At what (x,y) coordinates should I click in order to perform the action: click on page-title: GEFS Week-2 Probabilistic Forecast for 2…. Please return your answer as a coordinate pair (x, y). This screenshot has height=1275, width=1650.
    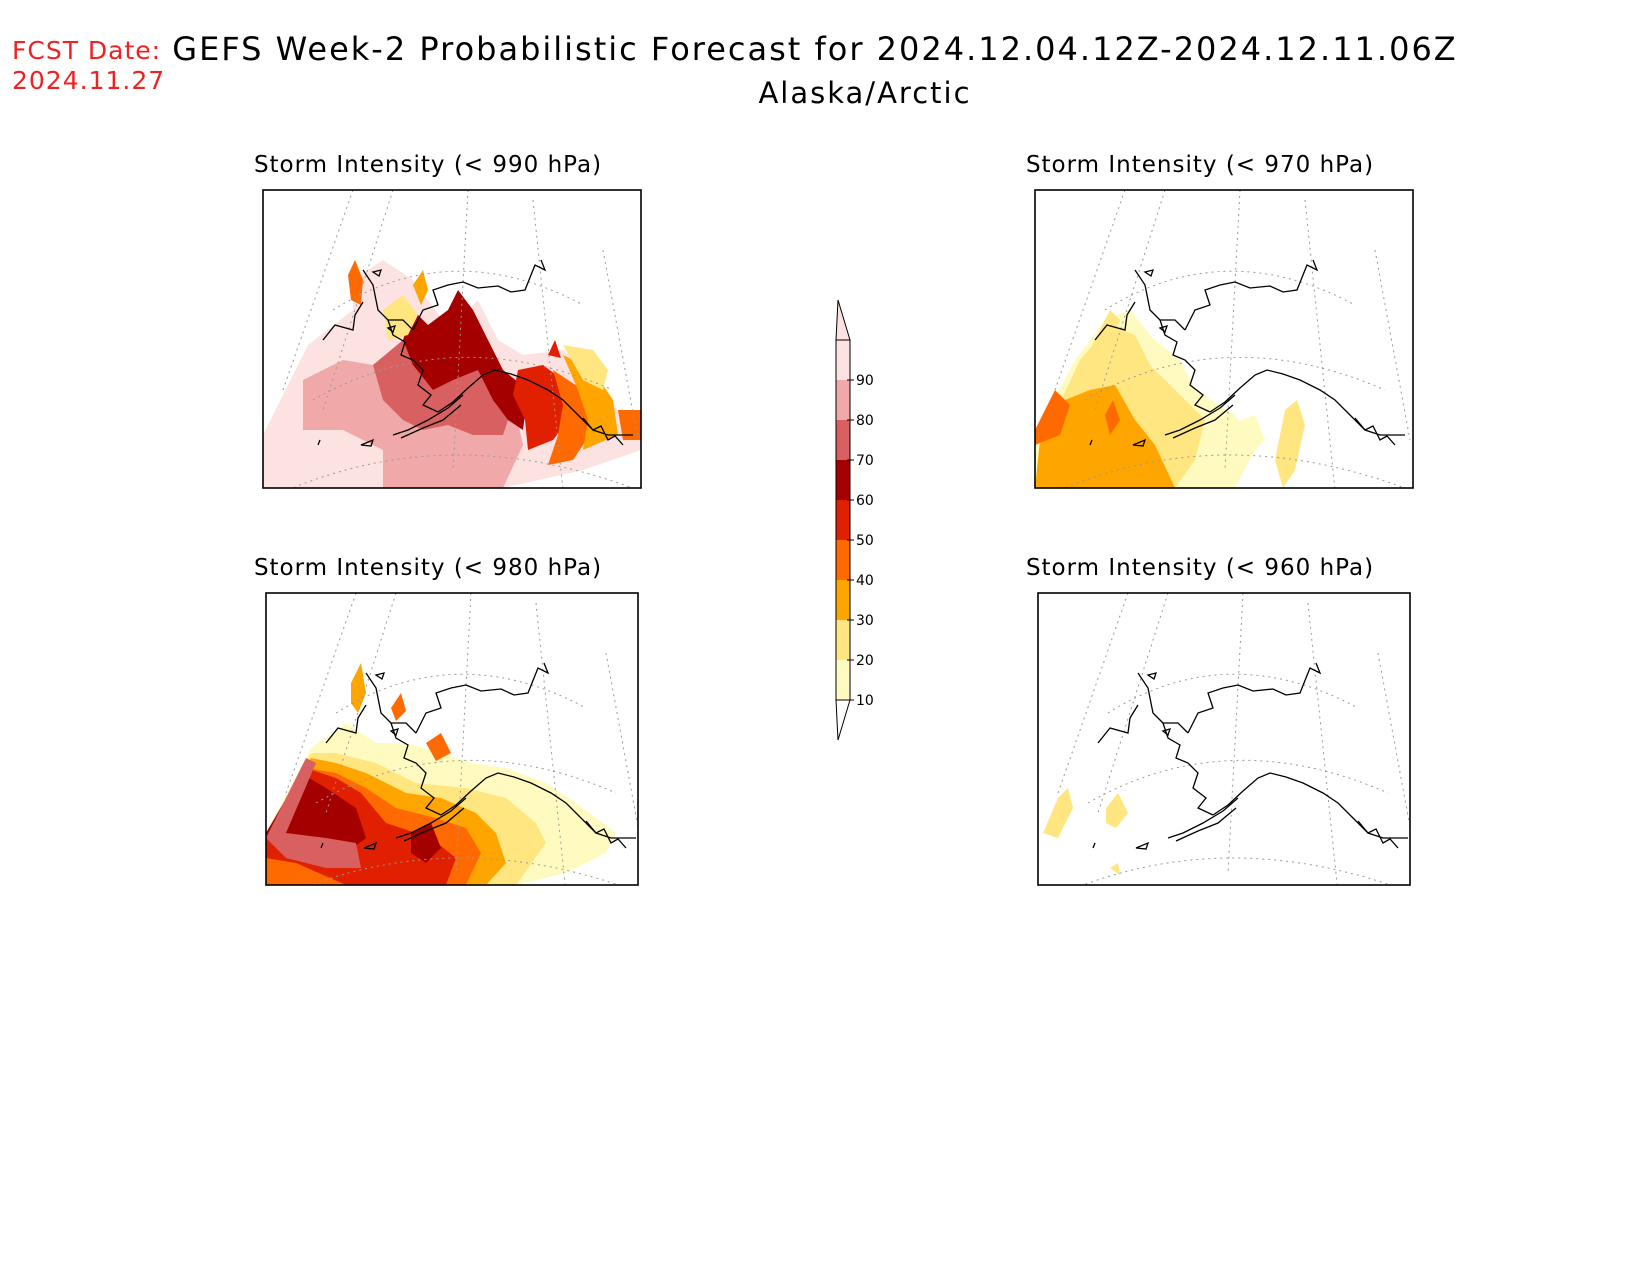
    Looking at the image, I should click on (815, 49).